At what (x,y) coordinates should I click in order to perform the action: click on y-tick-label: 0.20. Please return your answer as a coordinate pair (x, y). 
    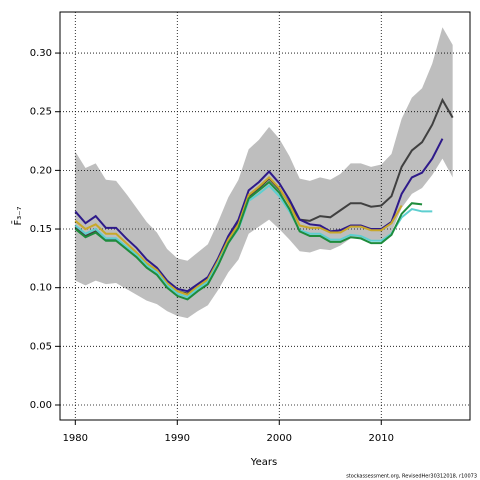
    Looking at the image, I should click on (41, 170).